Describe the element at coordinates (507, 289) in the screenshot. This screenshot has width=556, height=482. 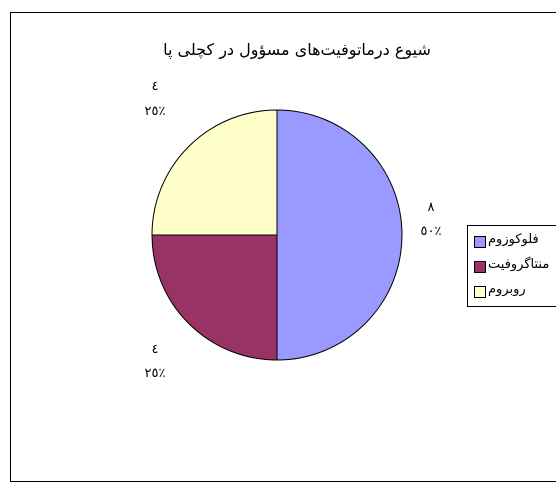
I see `legend-label: روبروم` at that location.